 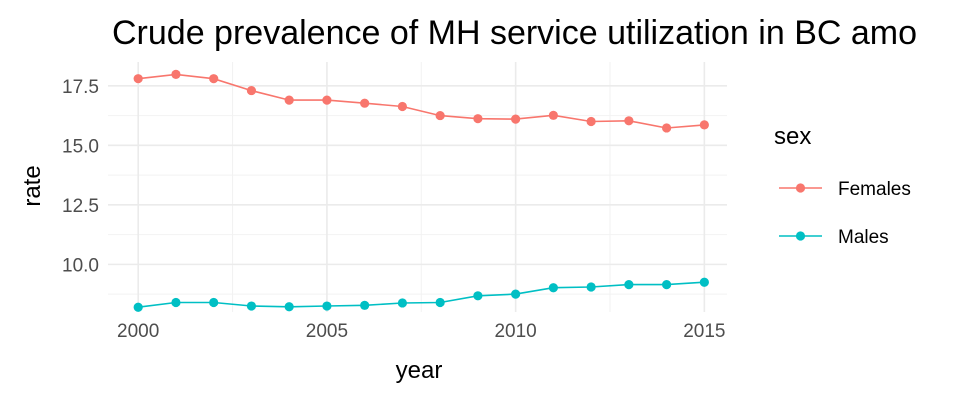 What do you see at coordinates (863, 237) in the screenshot?
I see `legend-label-males: Males` at bounding box center [863, 237].